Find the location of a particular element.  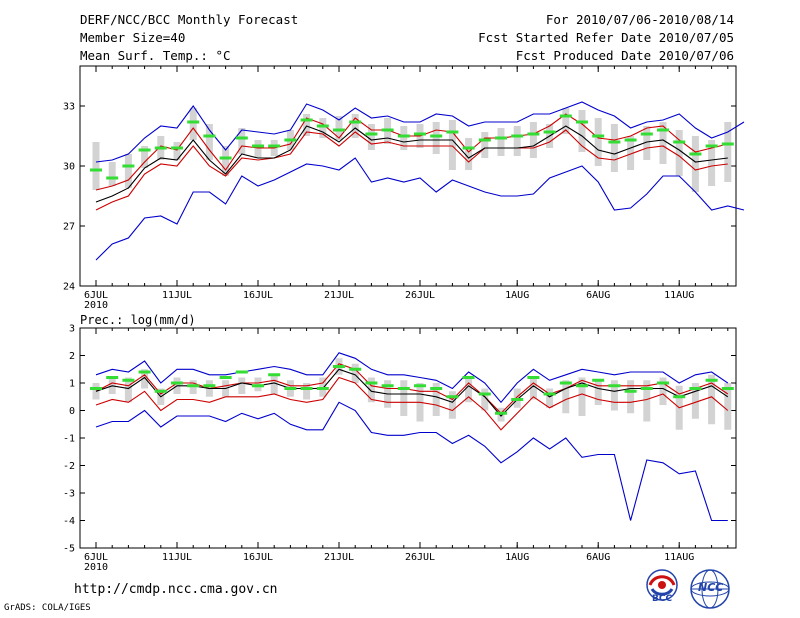

temp-ytick-label: 33 is located at coordinates (69, 107).